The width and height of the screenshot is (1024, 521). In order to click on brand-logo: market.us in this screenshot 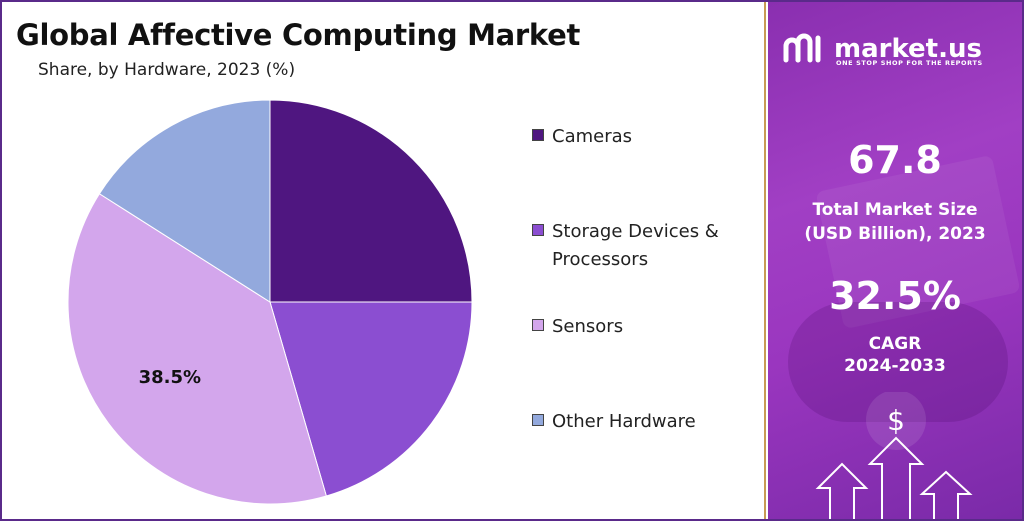, I will do `click(882, 49)`.